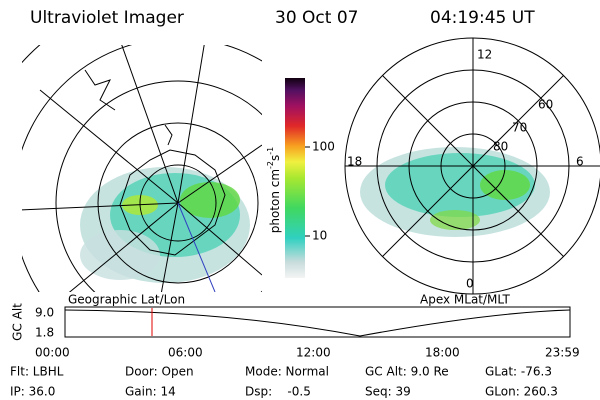 The height and width of the screenshot is (400, 600). Describe the element at coordinates (442, 353) in the screenshot. I see `x-tick-label: 18:00` at that location.